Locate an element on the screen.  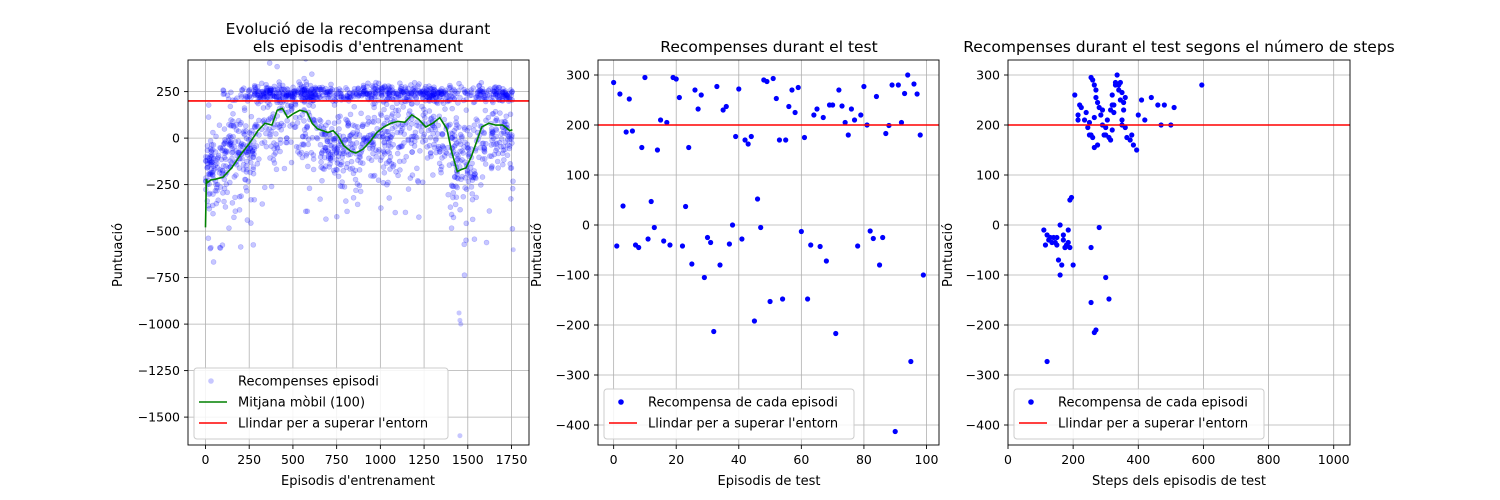
x-tick-label: 0 is located at coordinates (1008, 459).